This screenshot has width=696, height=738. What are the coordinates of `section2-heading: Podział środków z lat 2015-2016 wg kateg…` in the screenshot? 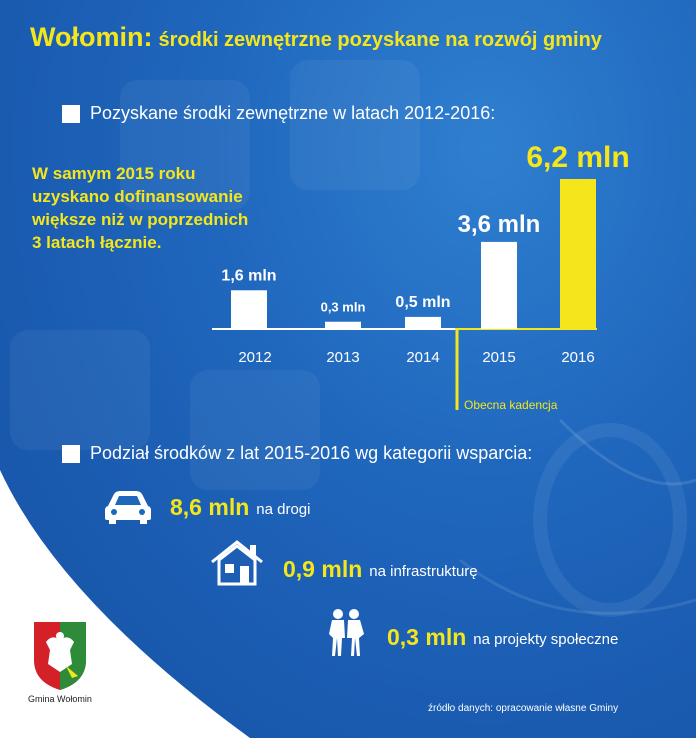 It's located at (297, 453).